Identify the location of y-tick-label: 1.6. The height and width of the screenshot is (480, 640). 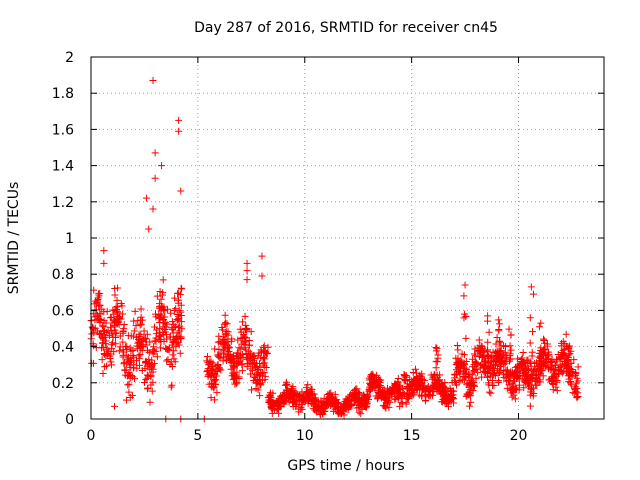
(63, 130).